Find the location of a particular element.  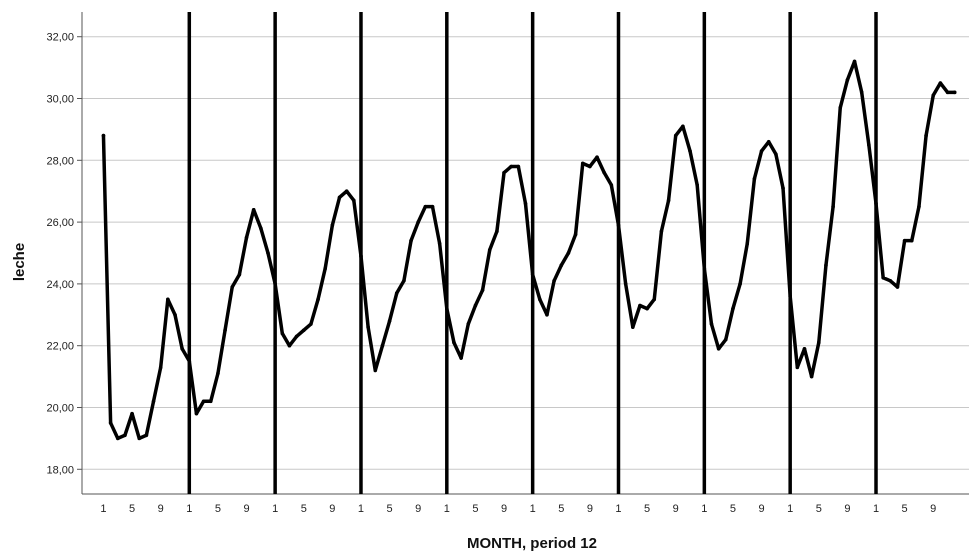

y-tick-labels: 18,00 20,00 22,00 24,00 26,00 28,00 30,00 32,00 is located at coordinates (60, 254).